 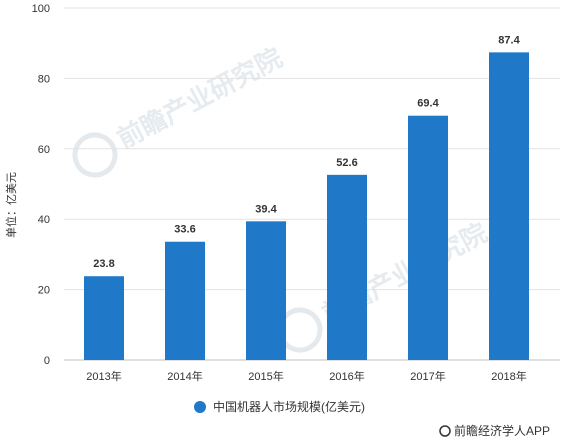 I want to click on y-tick-label: 80, so click(x=44, y=79).